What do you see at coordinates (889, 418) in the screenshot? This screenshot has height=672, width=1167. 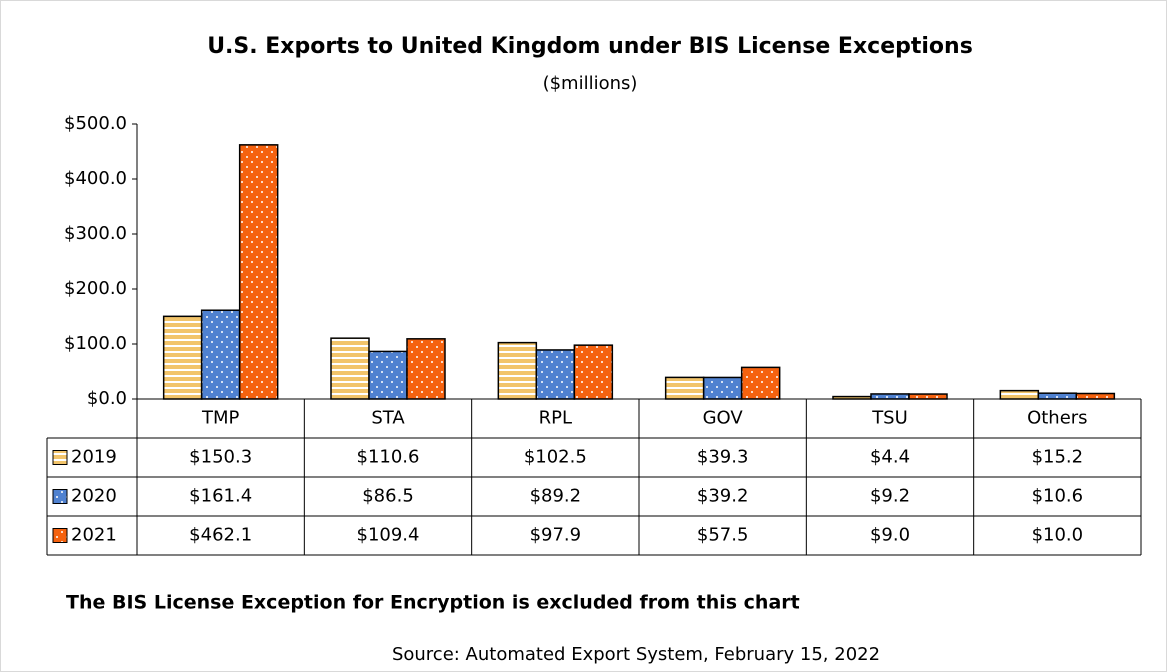 I see `x-tick-label: TSU` at bounding box center [889, 418].